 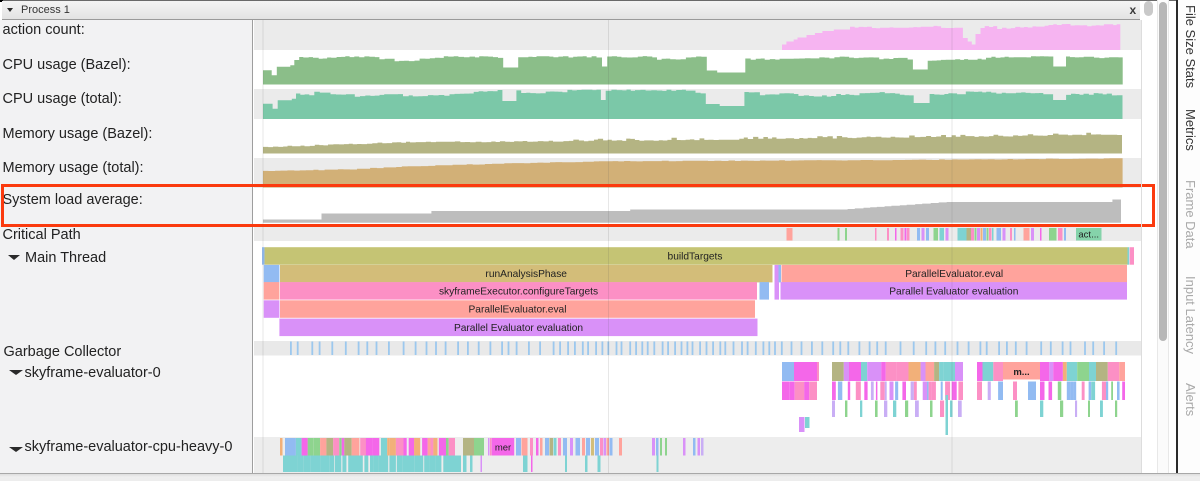 I want to click on svg-text: mer, so click(x=503, y=448).